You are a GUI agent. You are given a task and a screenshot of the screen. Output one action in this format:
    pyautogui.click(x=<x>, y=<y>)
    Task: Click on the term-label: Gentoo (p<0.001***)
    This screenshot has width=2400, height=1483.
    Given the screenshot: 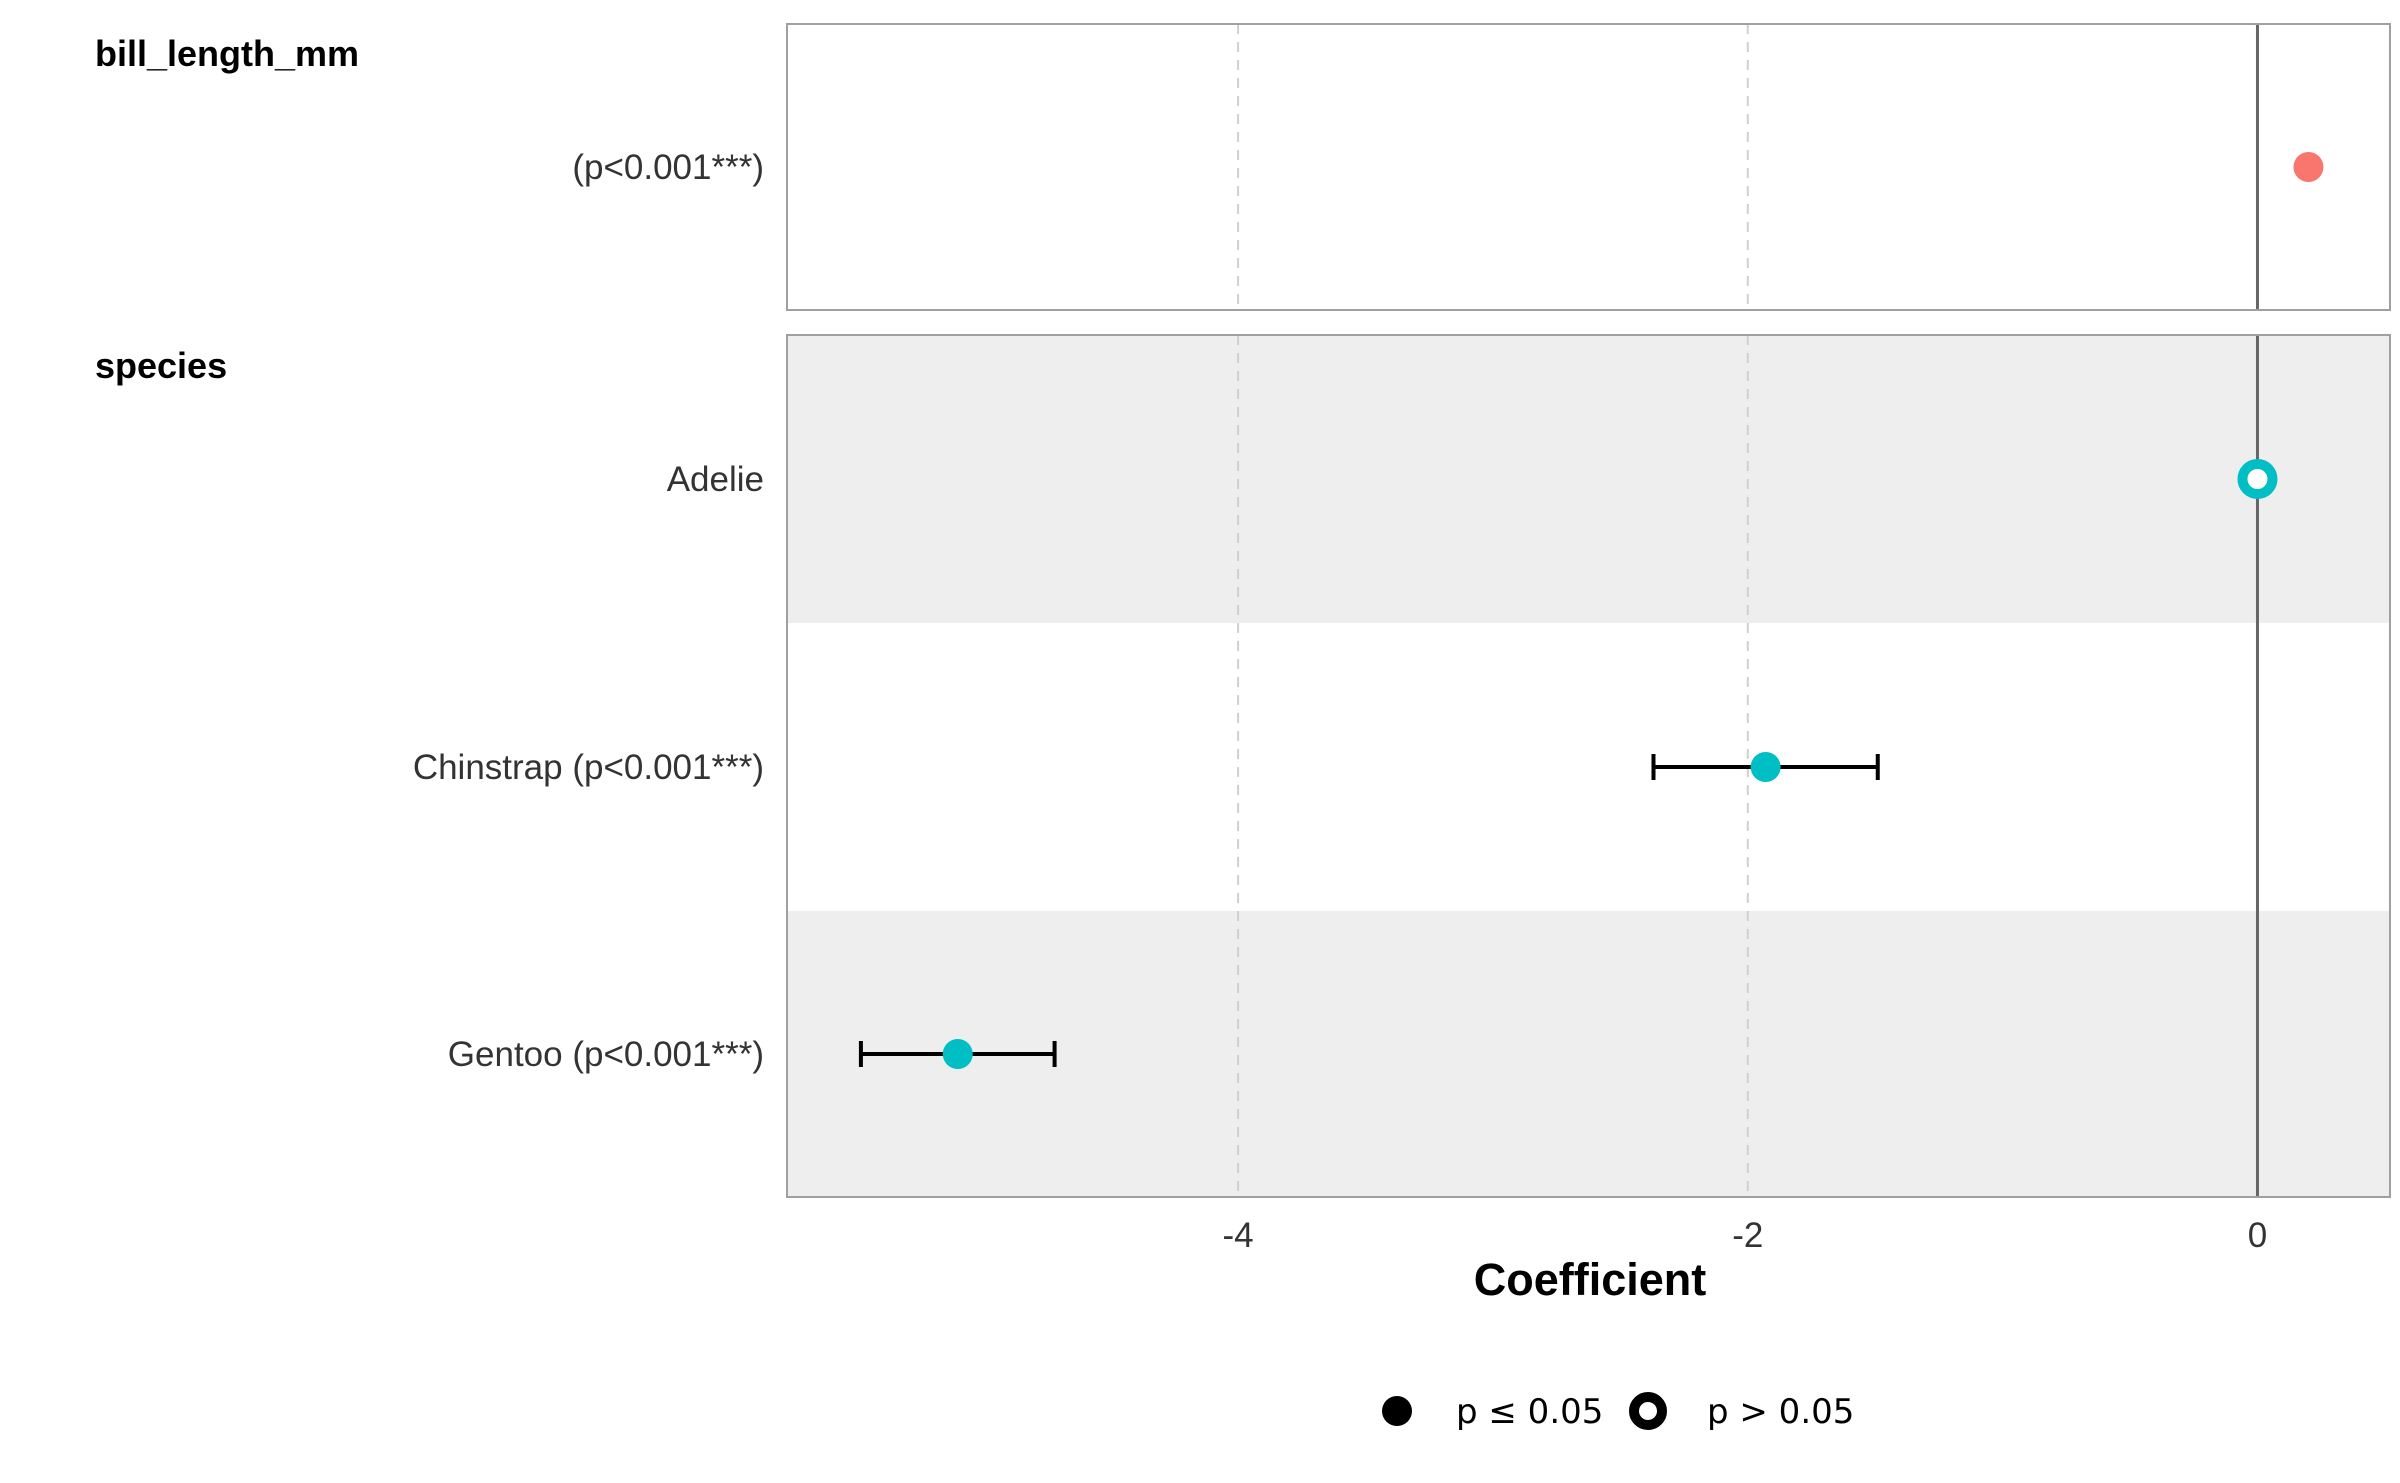 What is the action you would take?
    pyautogui.click(x=606, y=1054)
    